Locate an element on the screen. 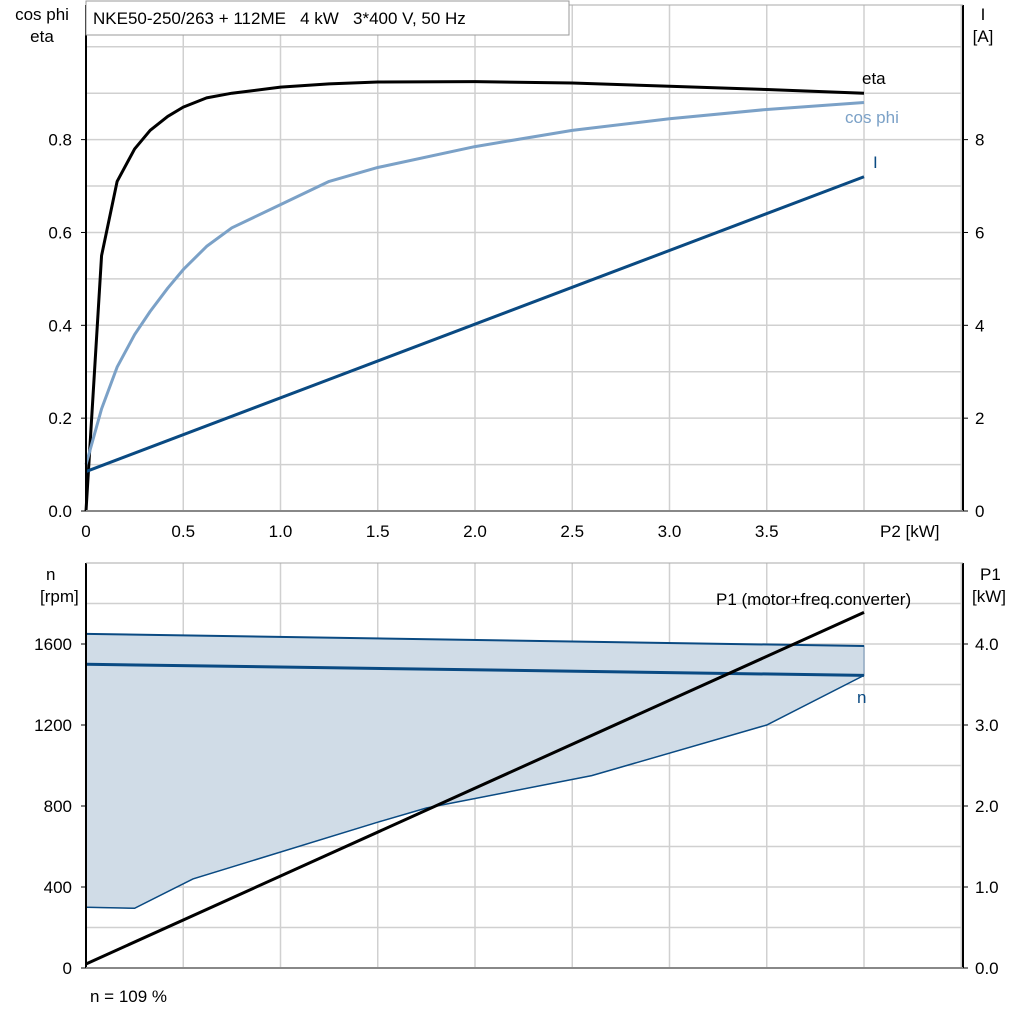 This screenshot has height=1029, width=1024. y2-left-label-2: [rpm] is located at coordinates (59, 596).